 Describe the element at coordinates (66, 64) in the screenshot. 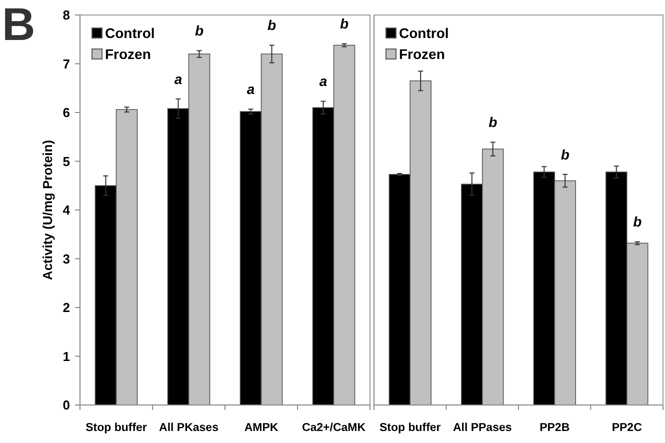

I see `y-tick-label: 7` at that location.